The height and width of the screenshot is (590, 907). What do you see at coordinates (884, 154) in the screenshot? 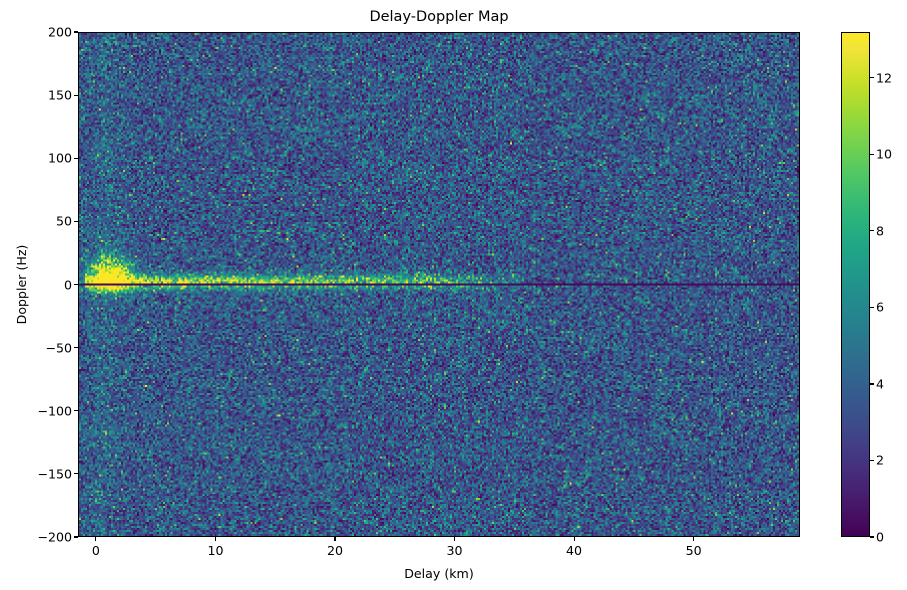
I see `colorbar-tick-label: 10` at bounding box center [884, 154].